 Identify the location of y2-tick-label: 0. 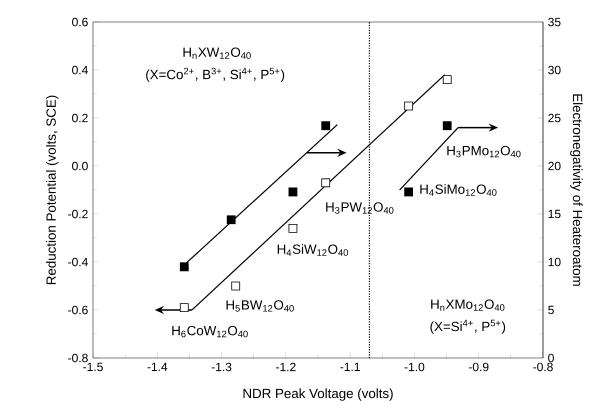
(551, 358).